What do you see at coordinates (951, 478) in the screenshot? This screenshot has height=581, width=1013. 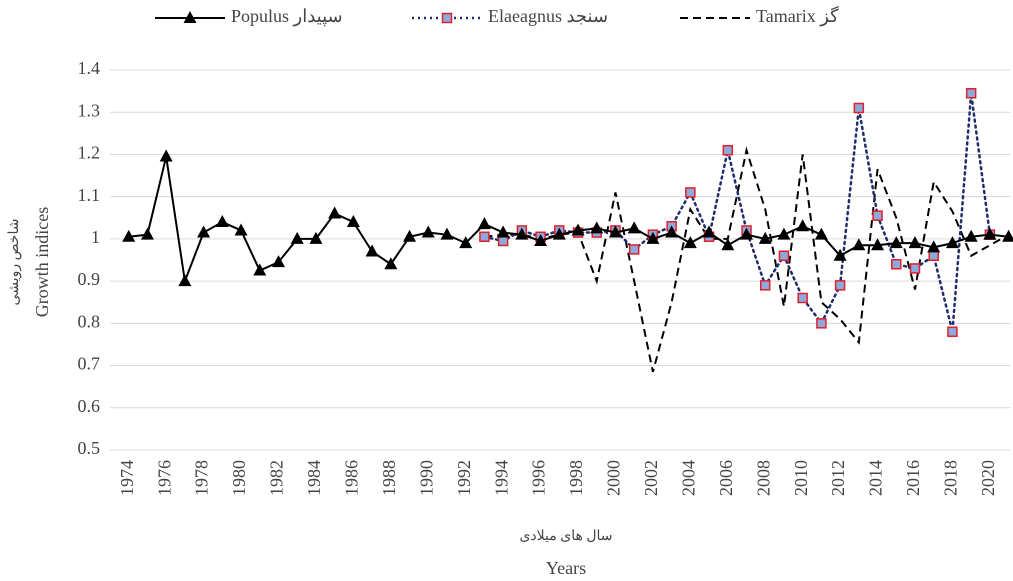 I see `x-tick-label: 2018` at bounding box center [951, 478].